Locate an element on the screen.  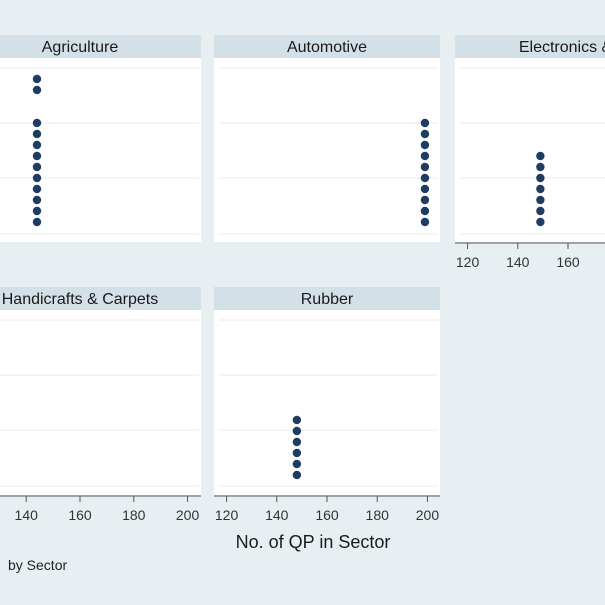
panel-title: Automotive is located at coordinates (327, 47).